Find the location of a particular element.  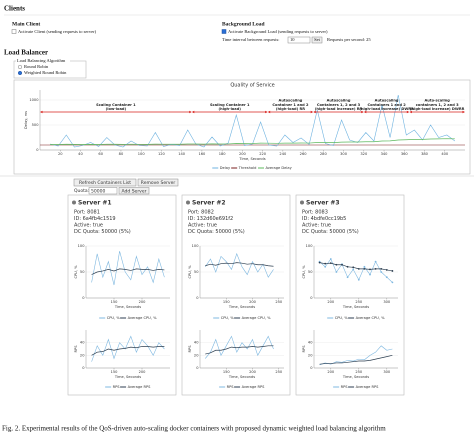

panel-title: Main Client is located at coordinates (26, 24).